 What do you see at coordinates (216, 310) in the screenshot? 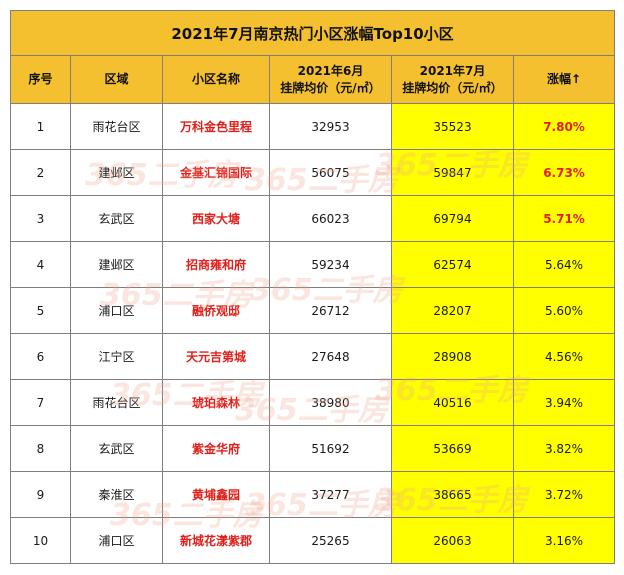
I see `cell-community-name: 融侨观邸` at bounding box center [216, 310].